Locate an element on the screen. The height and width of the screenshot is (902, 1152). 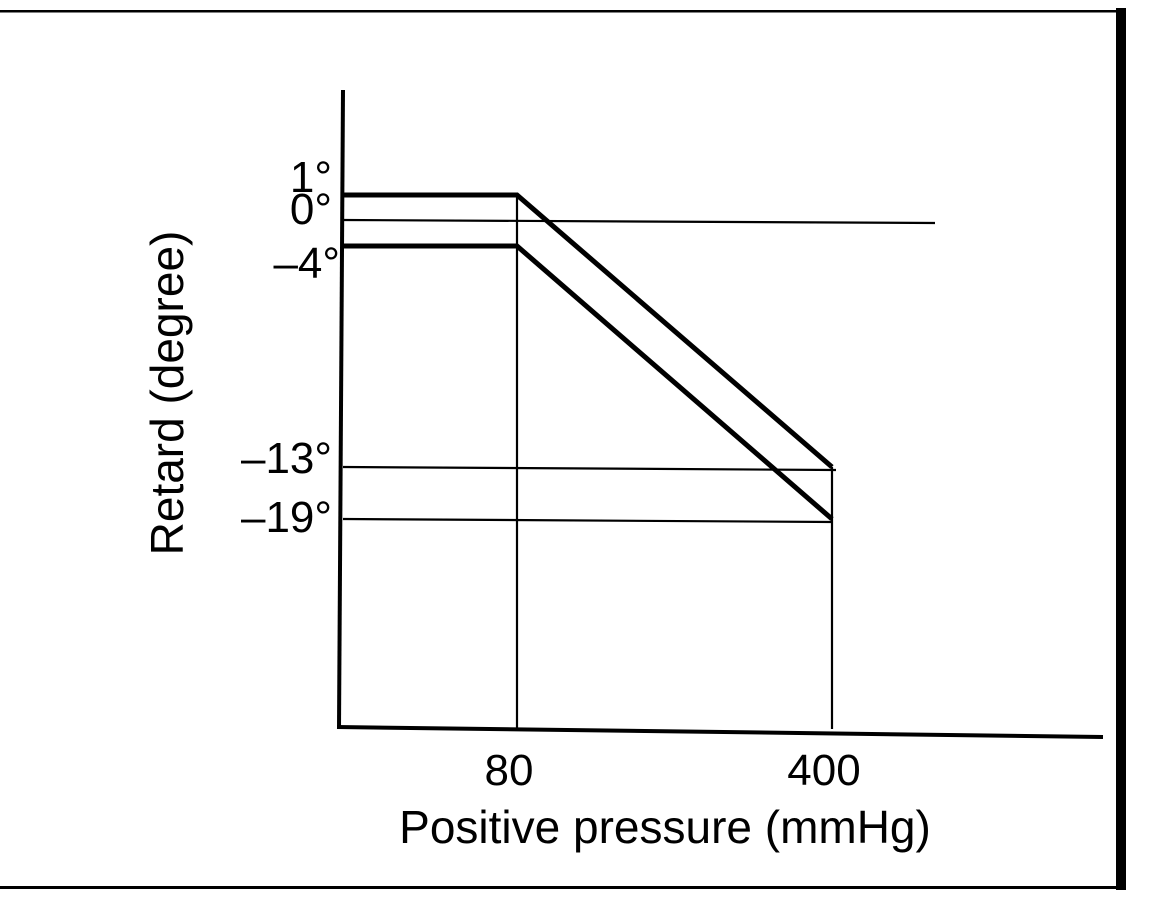
x-tick-label: 400 is located at coordinates (823, 770).